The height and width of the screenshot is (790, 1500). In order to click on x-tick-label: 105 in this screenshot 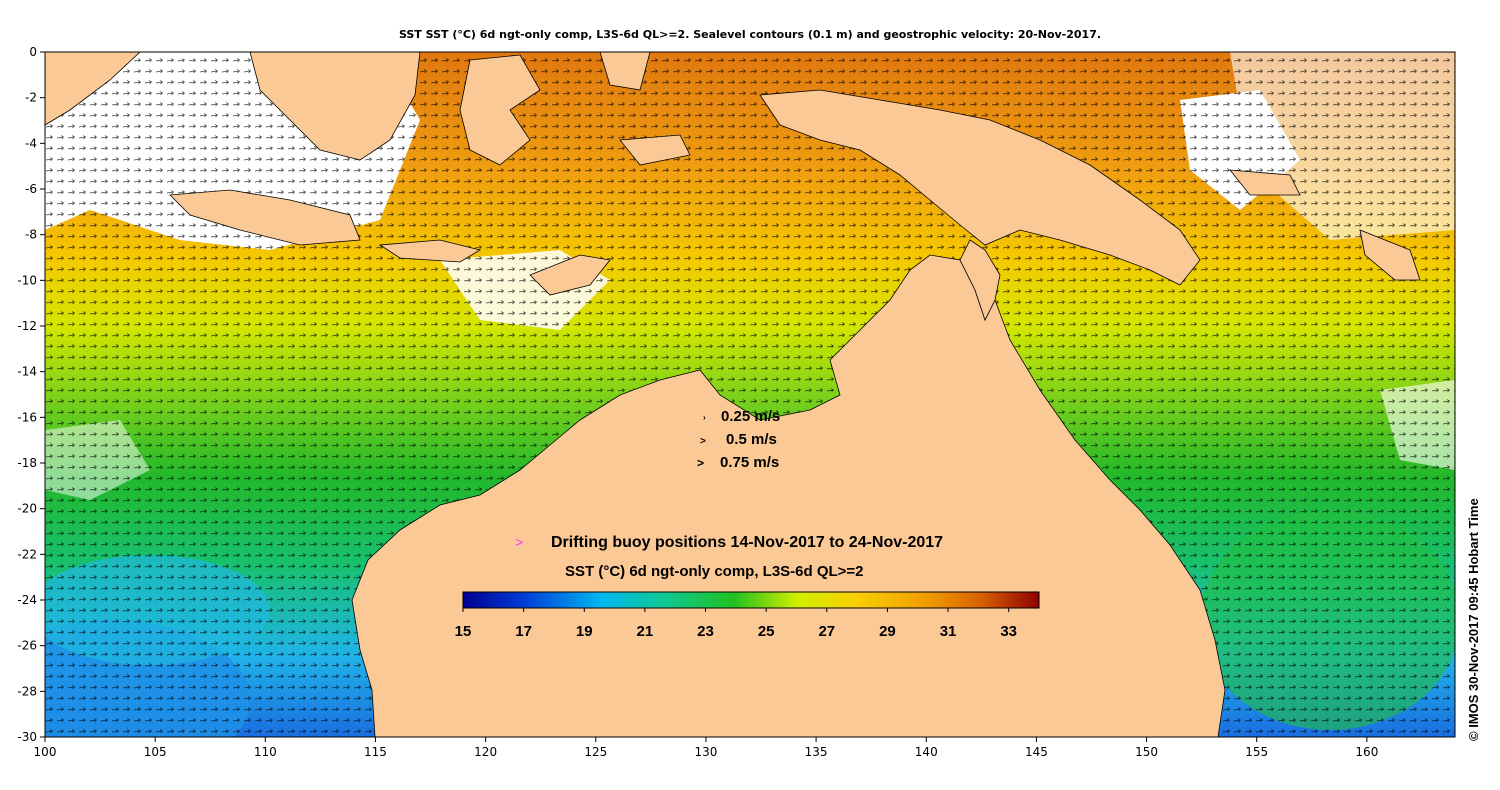, I will do `click(155, 752)`.